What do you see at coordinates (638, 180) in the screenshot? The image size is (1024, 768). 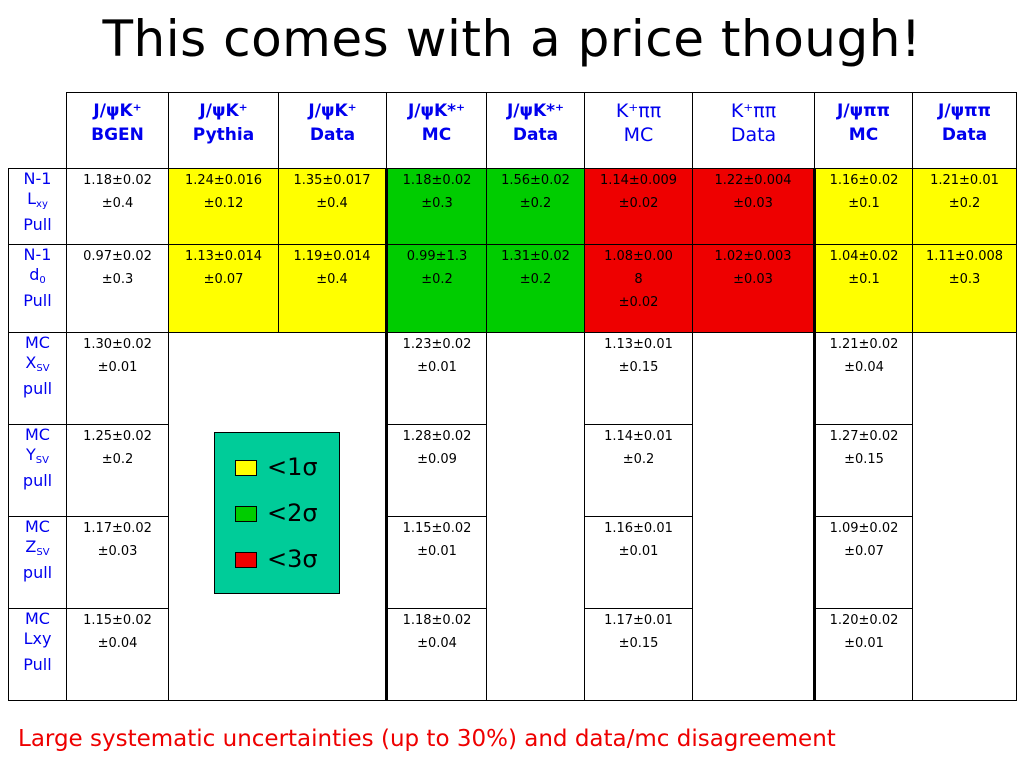 I see `value-central: 1.14±0.009` at bounding box center [638, 180].